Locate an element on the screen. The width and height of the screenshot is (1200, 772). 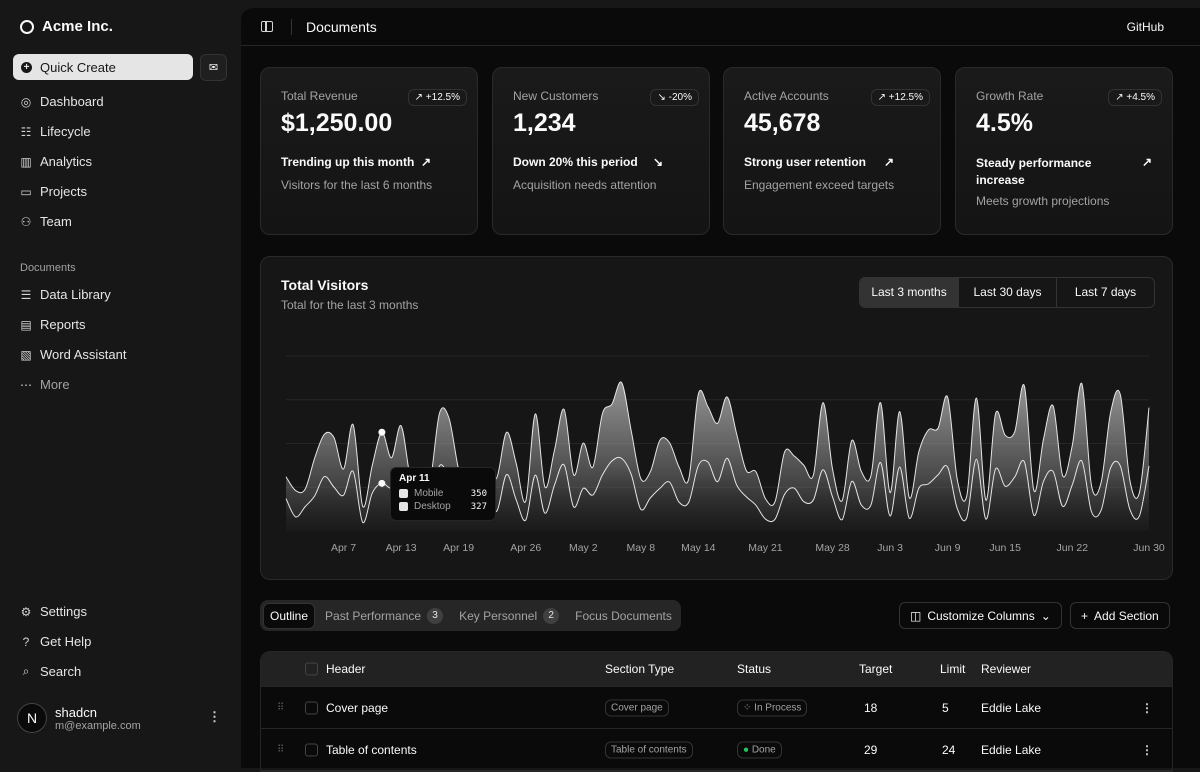
mail-icon: ✉ is located at coordinates (213, 68).